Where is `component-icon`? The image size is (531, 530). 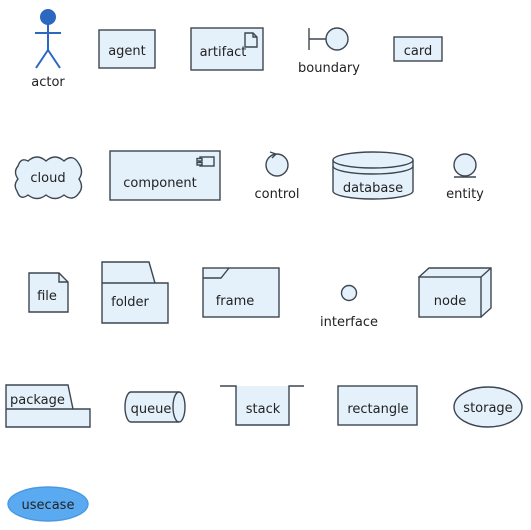 component-icon is located at coordinates (205, 161).